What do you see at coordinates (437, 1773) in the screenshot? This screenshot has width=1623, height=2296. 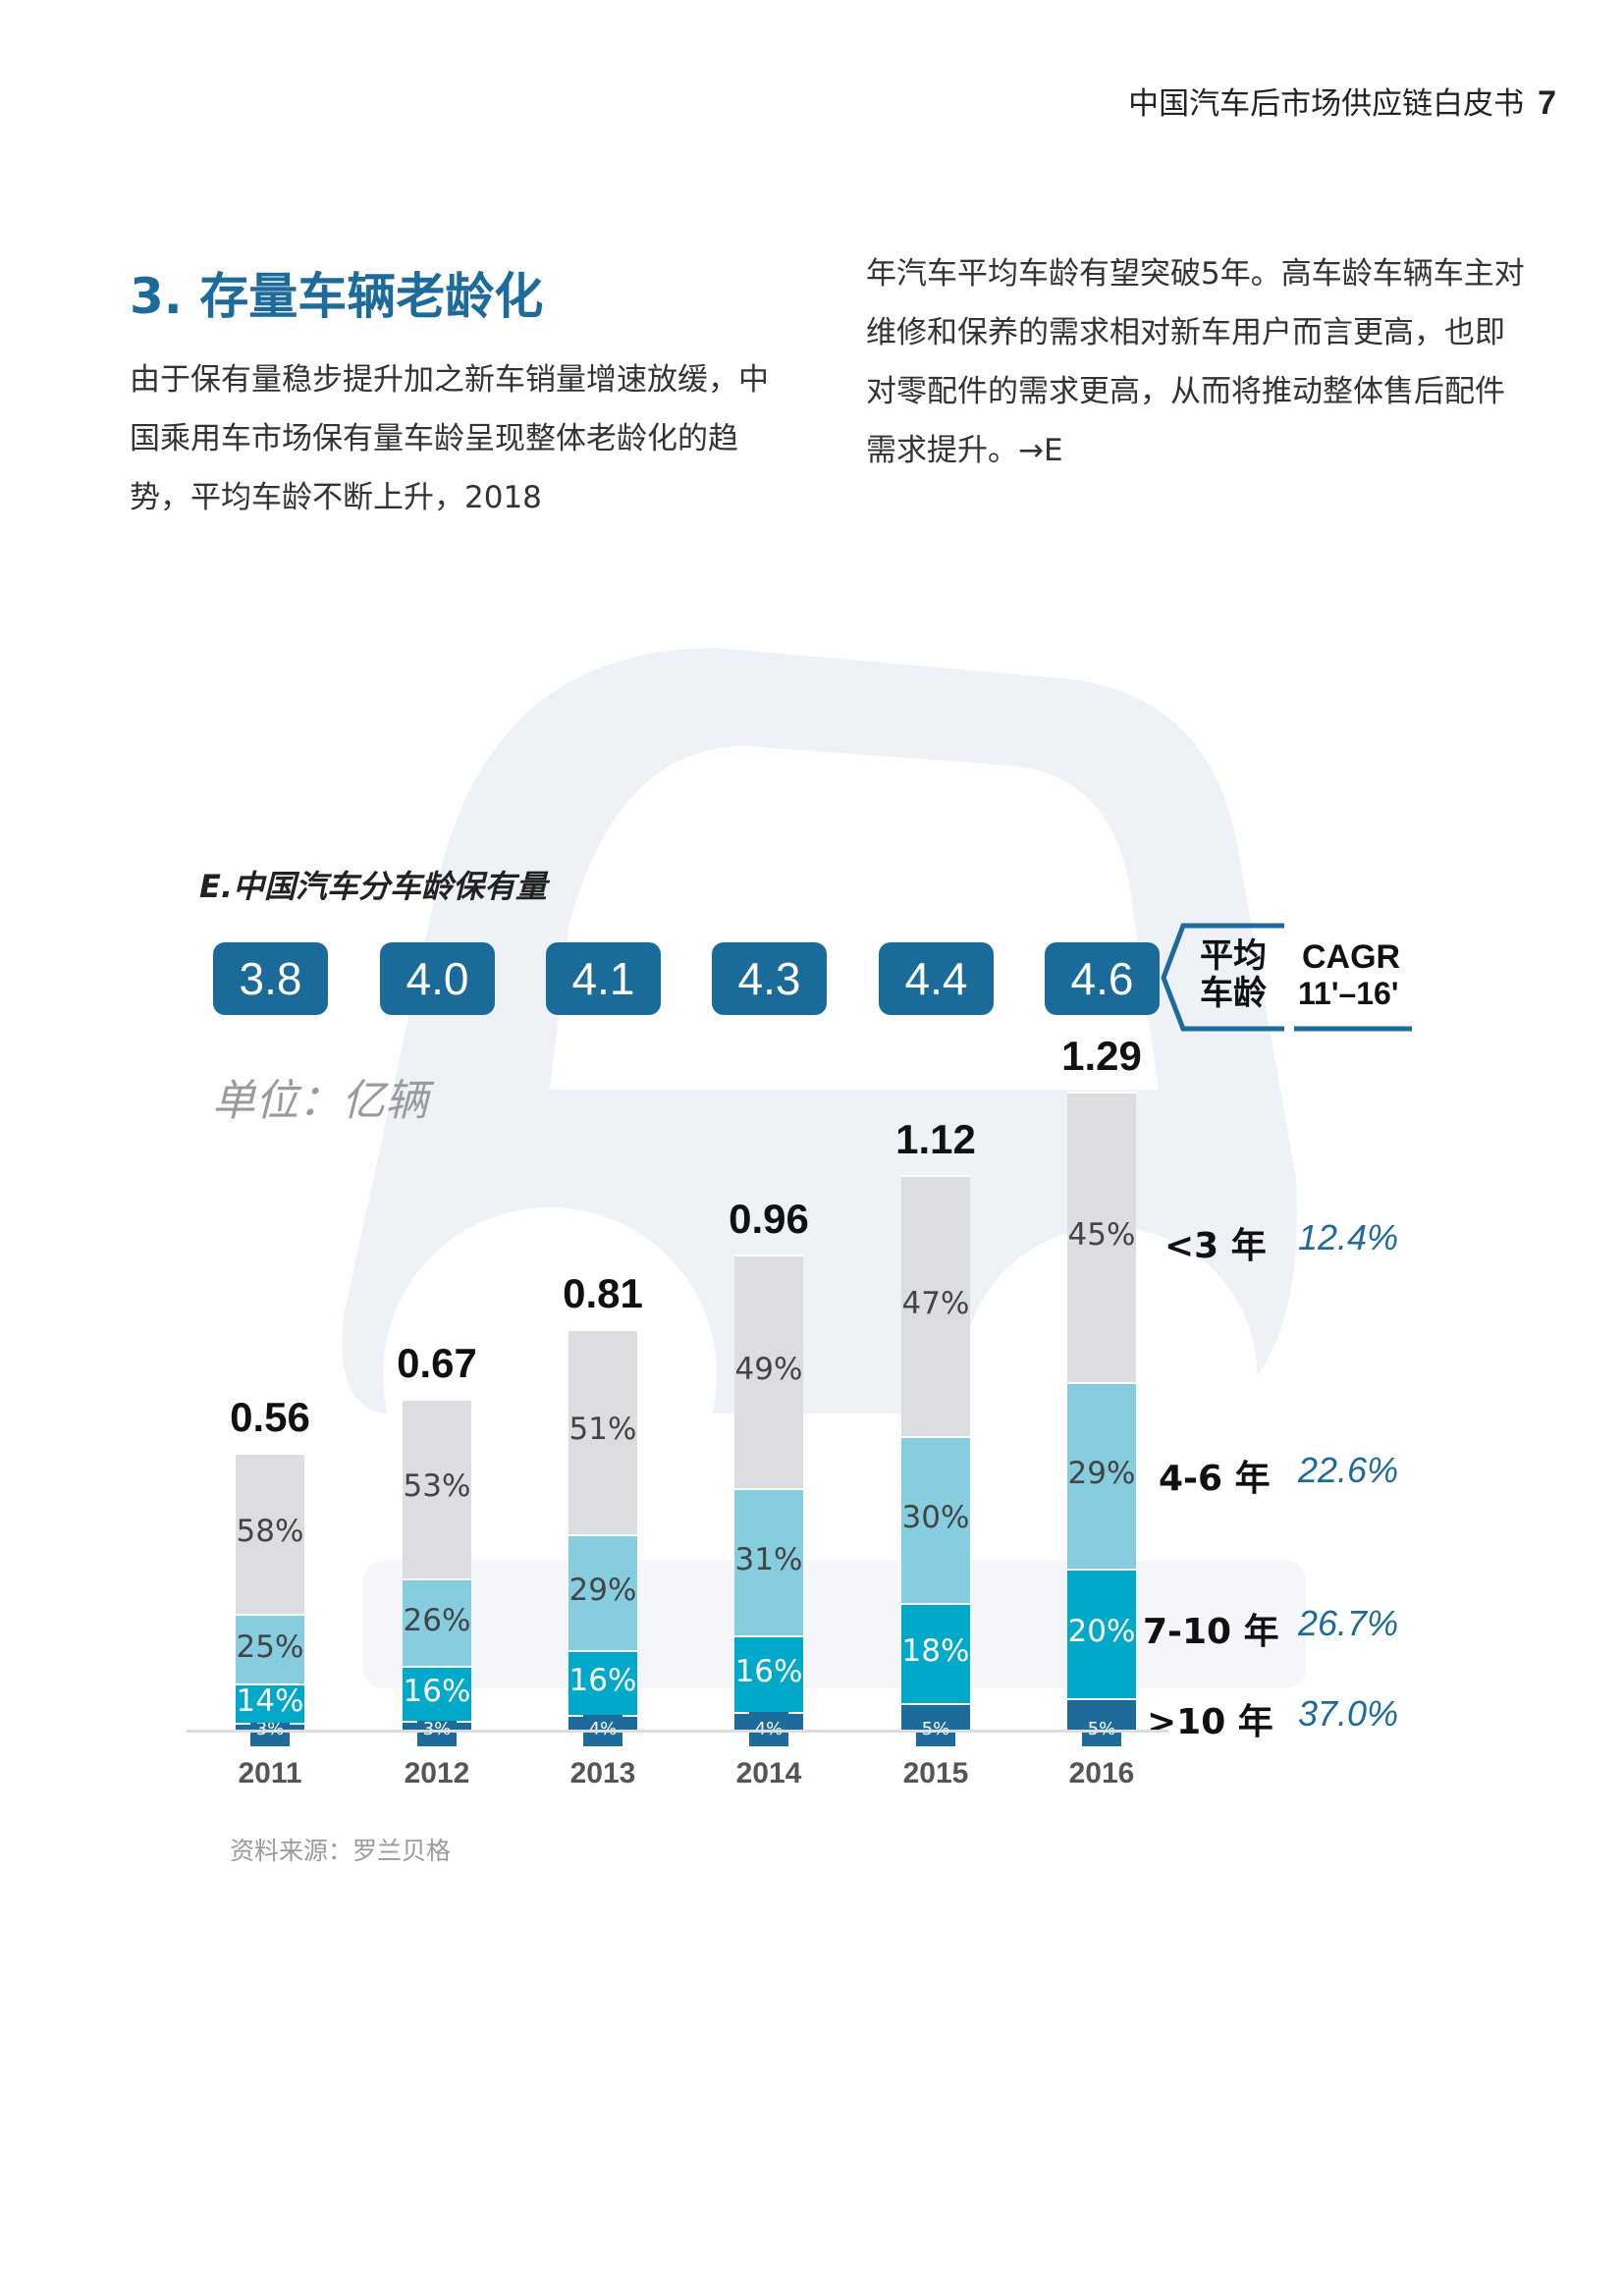 I see `x-tick-label: 2012` at bounding box center [437, 1773].